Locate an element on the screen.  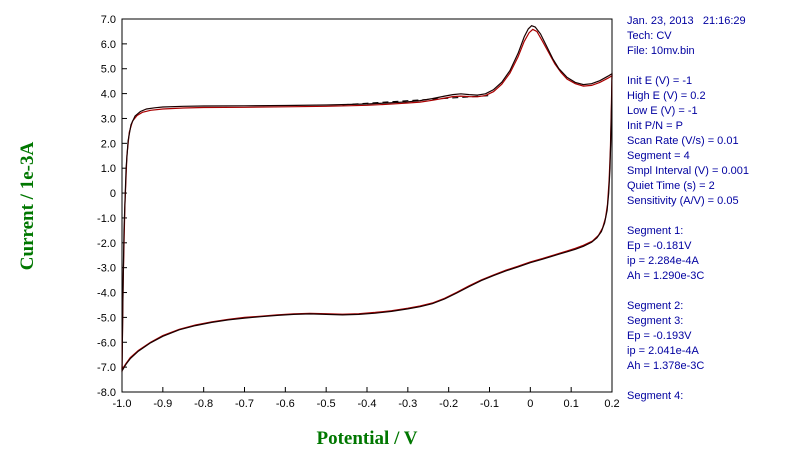
info-line: High E (V) = 0.2 is located at coordinates (666, 96).